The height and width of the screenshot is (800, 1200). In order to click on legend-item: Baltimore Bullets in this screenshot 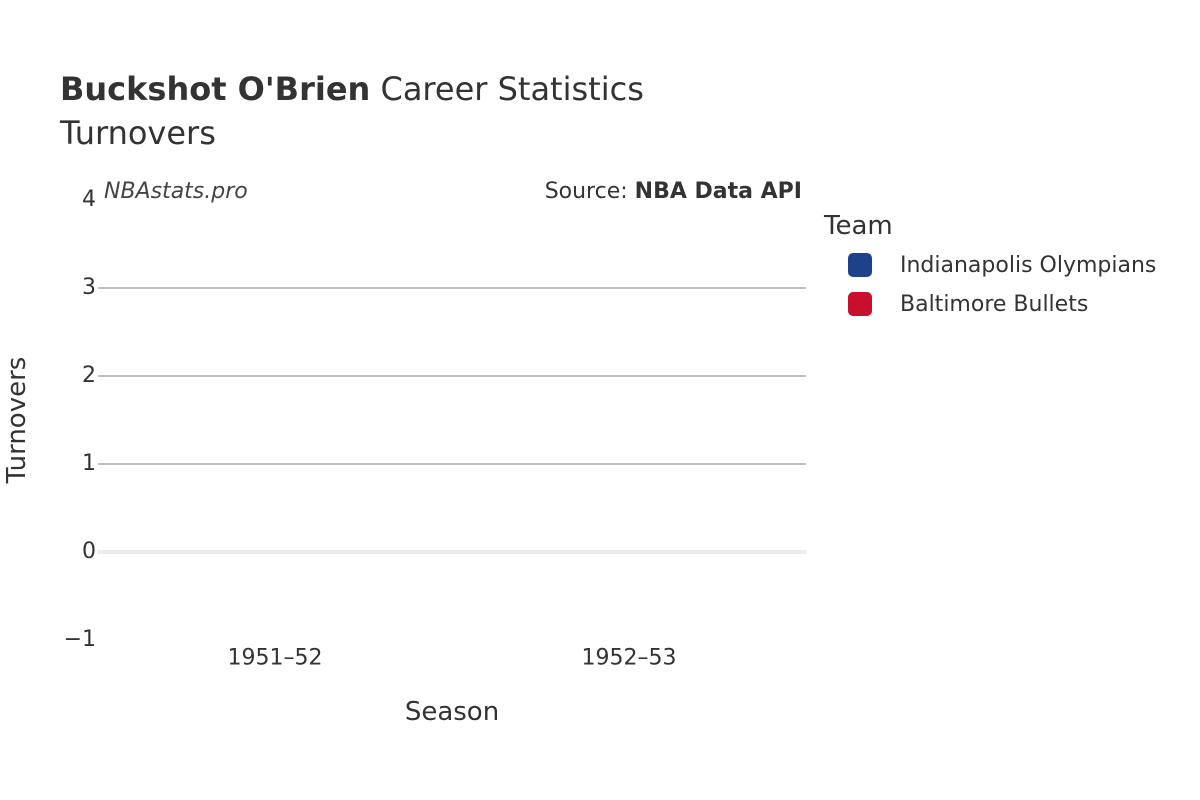, I will do `click(968, 304)`.